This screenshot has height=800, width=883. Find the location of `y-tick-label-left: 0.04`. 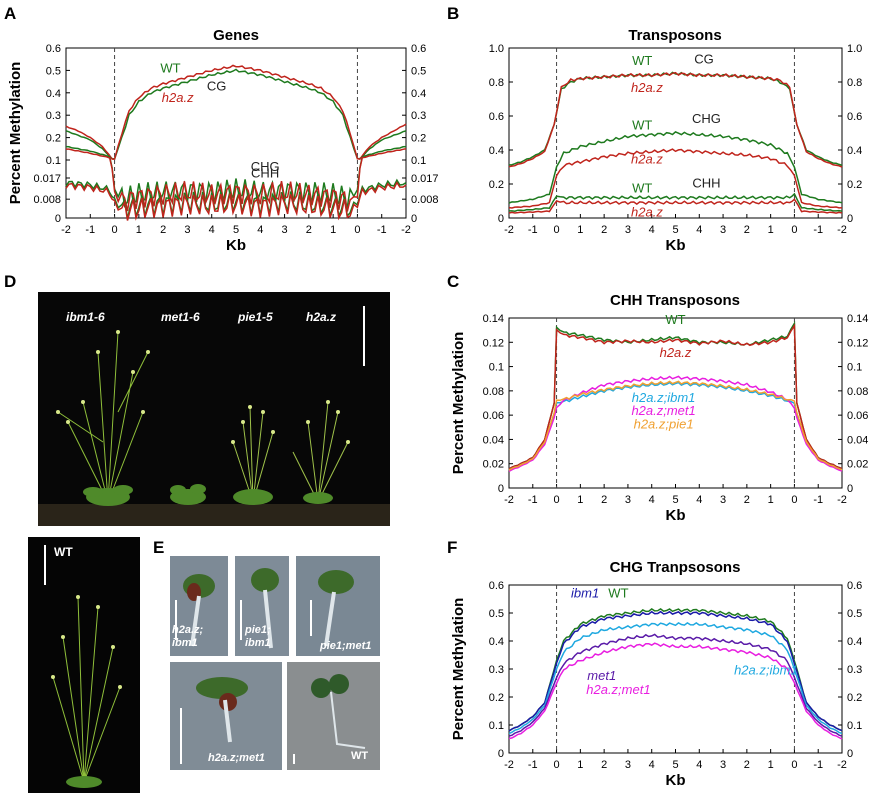

y-tick-label-left: 0.04 is located at coordinates (493, 440).